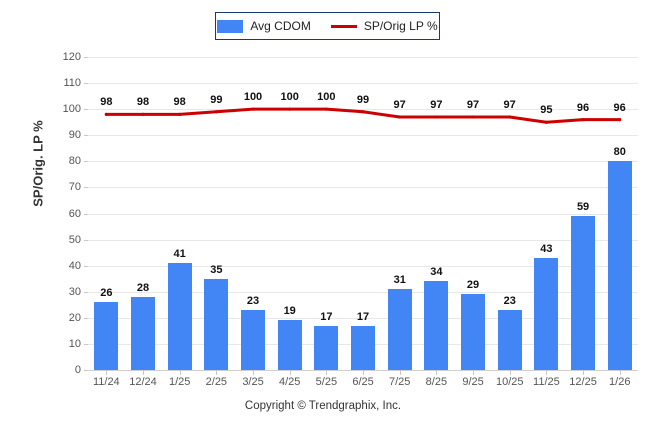 The image size is (646, 434). I want to click on y-tick-label: 40, so click(74, 265).